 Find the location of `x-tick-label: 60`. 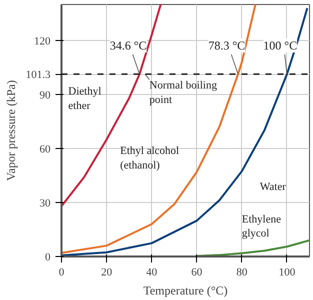

x-tick-label: 60 is located at coordinates (197, 272).